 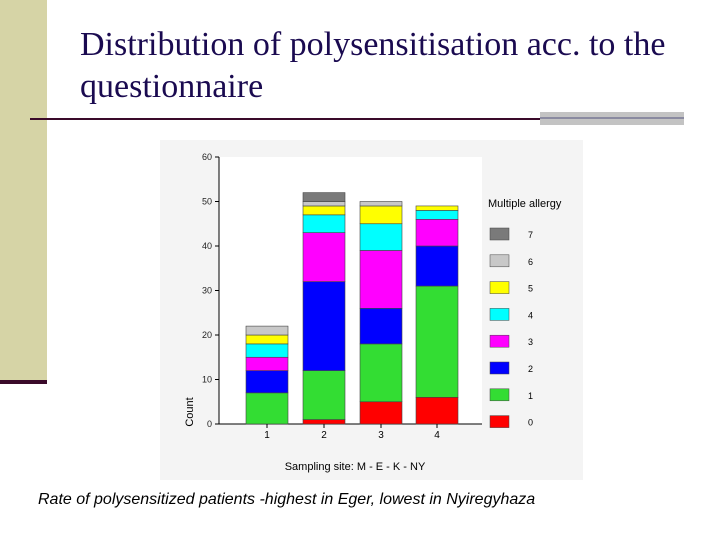 What do you see at coordinates (530, 423) in the screenshot?
I see `legend-label: 0` at bounding box center [530, 423].